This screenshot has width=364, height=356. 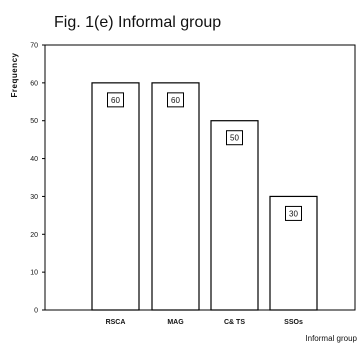 What do you see at coordinates (116, 322) in the screenshot?
I see `category-label: RSCA` at bounding box center [116, 322].